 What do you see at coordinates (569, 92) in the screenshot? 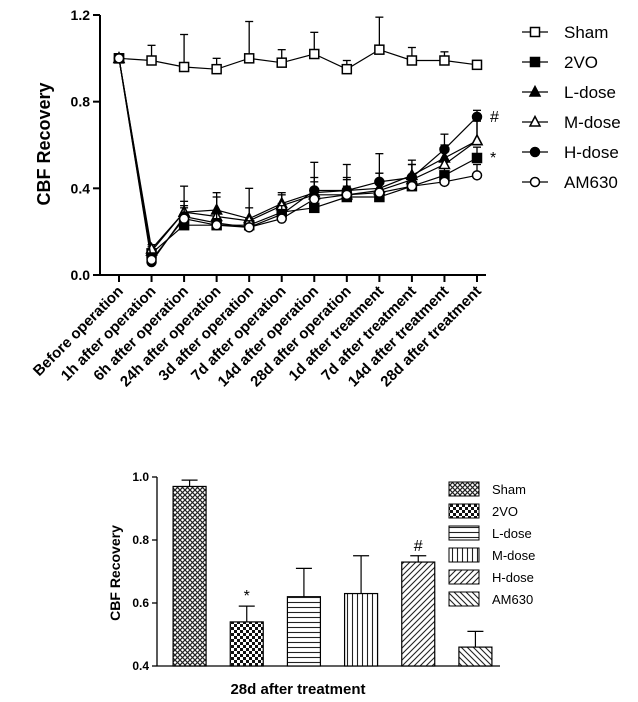
I see `legend-item-l-dose: L-dose` at bounding box center [569, 92].